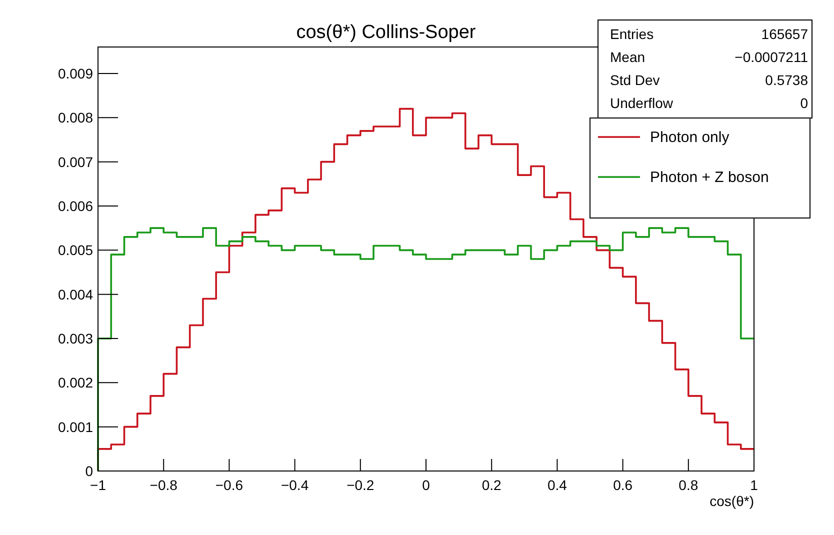  What do you see at coordinates (426, 485) in the screenshot?
I see `x-tick-label: 0` at bounding box center [426, 485].